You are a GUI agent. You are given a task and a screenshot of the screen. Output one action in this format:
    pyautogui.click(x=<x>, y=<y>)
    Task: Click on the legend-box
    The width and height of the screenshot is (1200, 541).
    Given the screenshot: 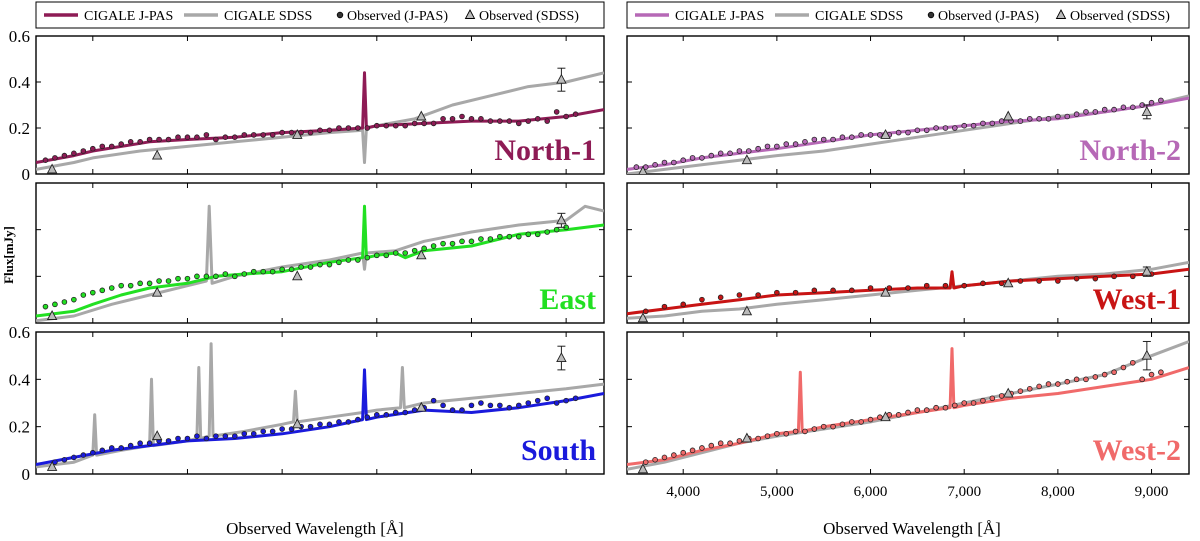 What is the action you would take?
    pyautogui.click(x=320, y=15)
    